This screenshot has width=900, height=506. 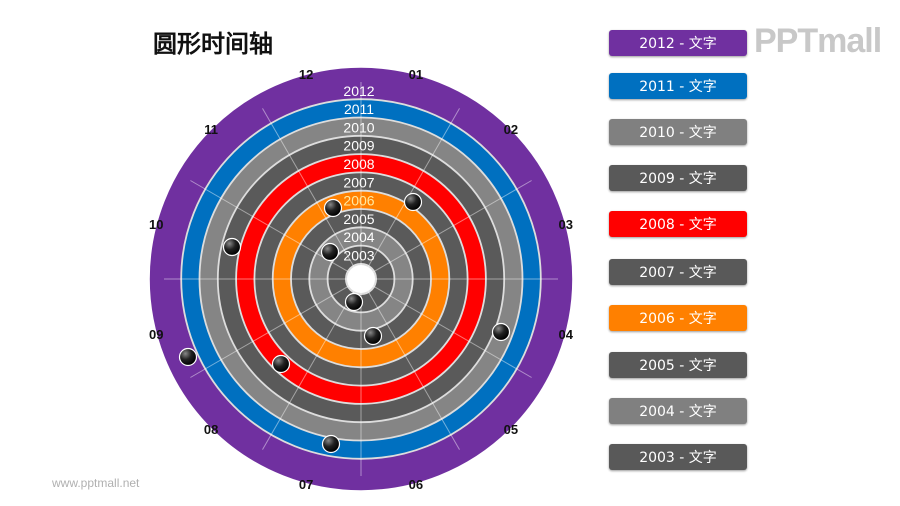 I want to click on month-label: 12, so click(x=306, y=74).